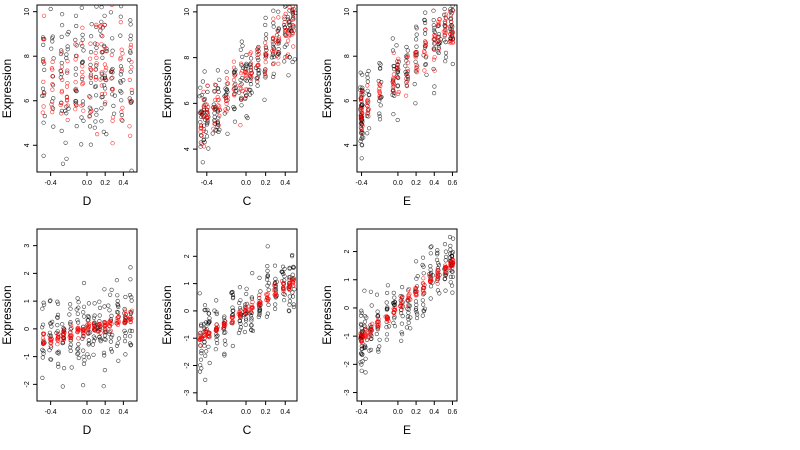 This screenshot has width=800, height=450. I want to click on y-tick-label: 2, so click(187, 256).